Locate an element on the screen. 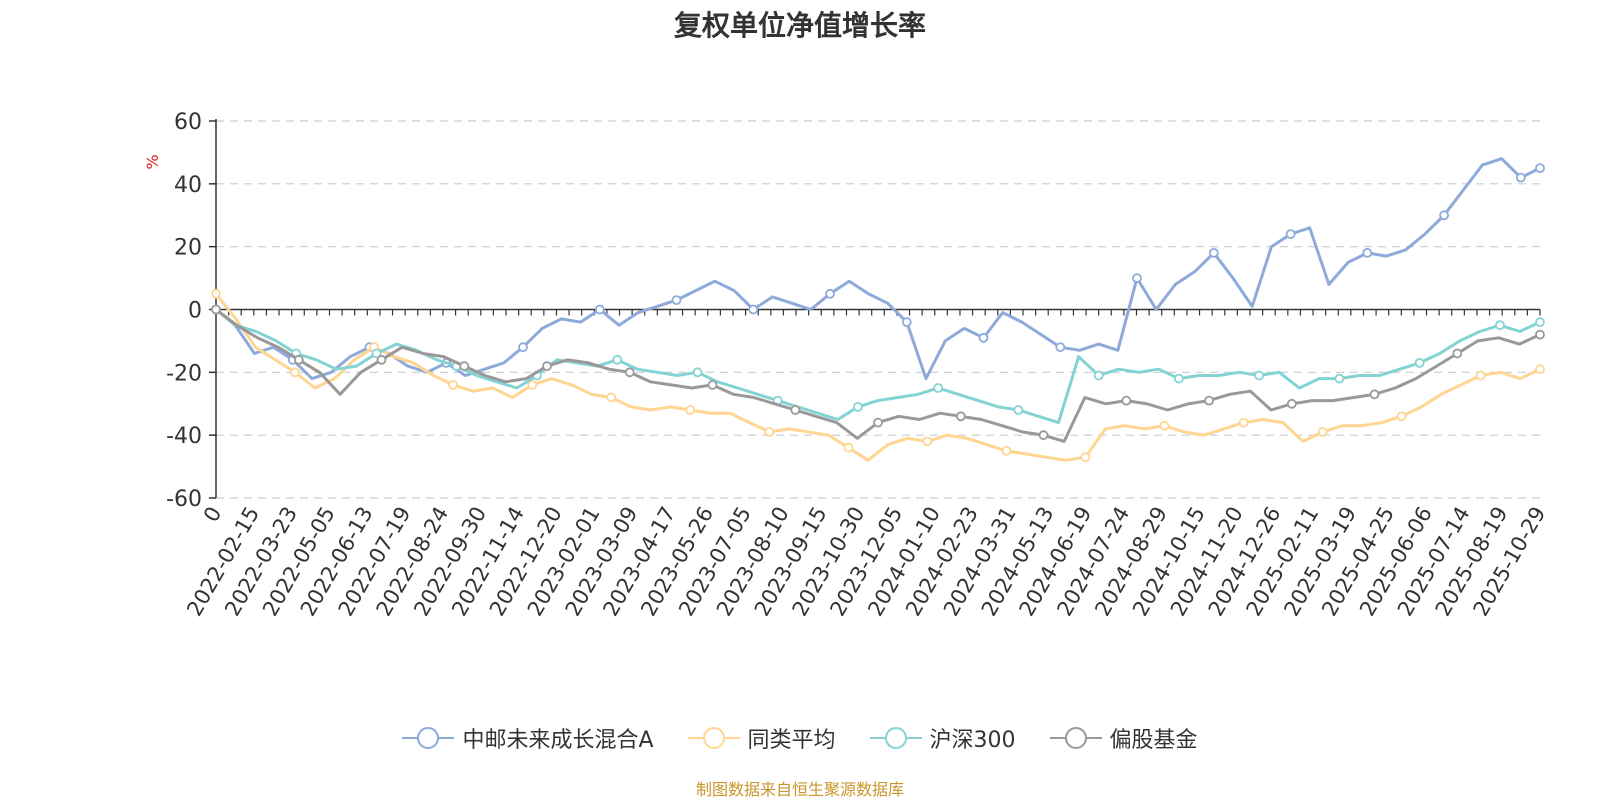 Image resolution: width=1600 pixels, height=800 pixels. legend-label: 中邮未来成长混合A is located at coordinates (558, 740).